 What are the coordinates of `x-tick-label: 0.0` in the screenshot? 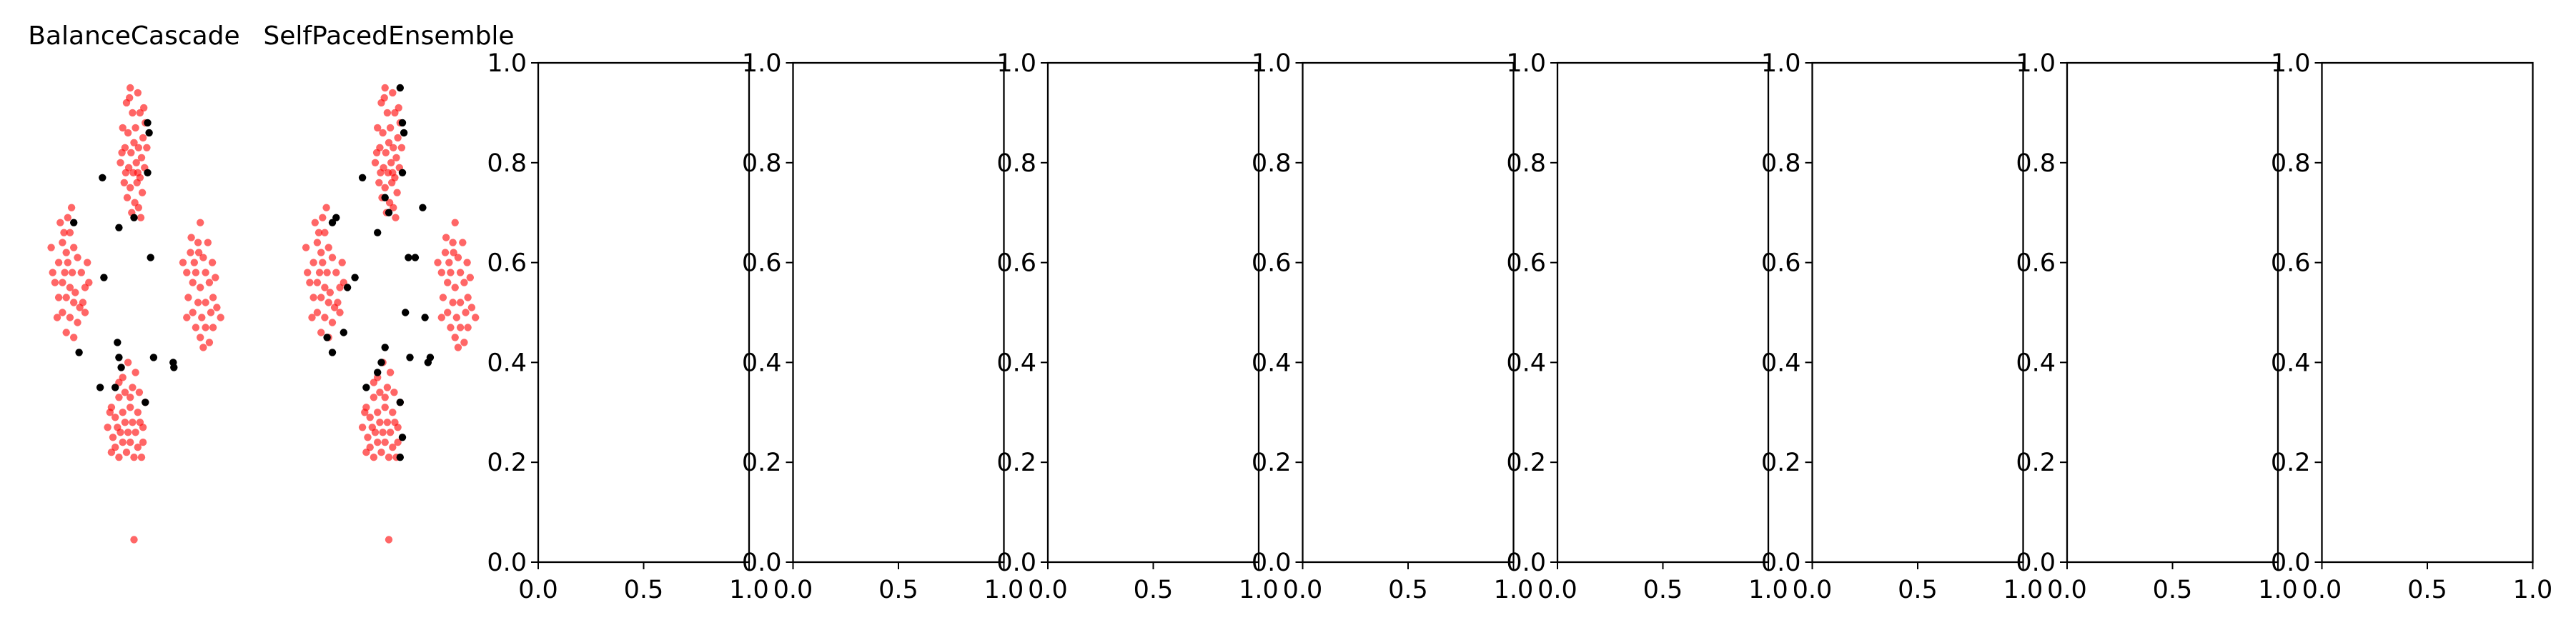 It's located at (1813, 590).